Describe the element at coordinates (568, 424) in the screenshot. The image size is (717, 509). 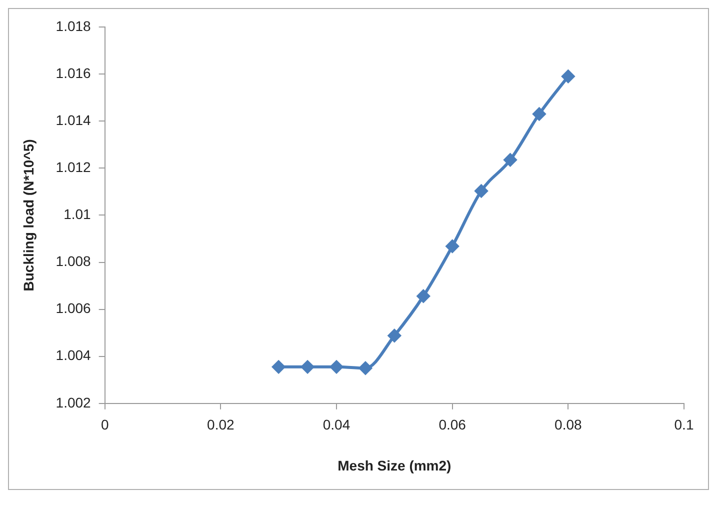
I see `x-tick-label: 0.08` at that location.